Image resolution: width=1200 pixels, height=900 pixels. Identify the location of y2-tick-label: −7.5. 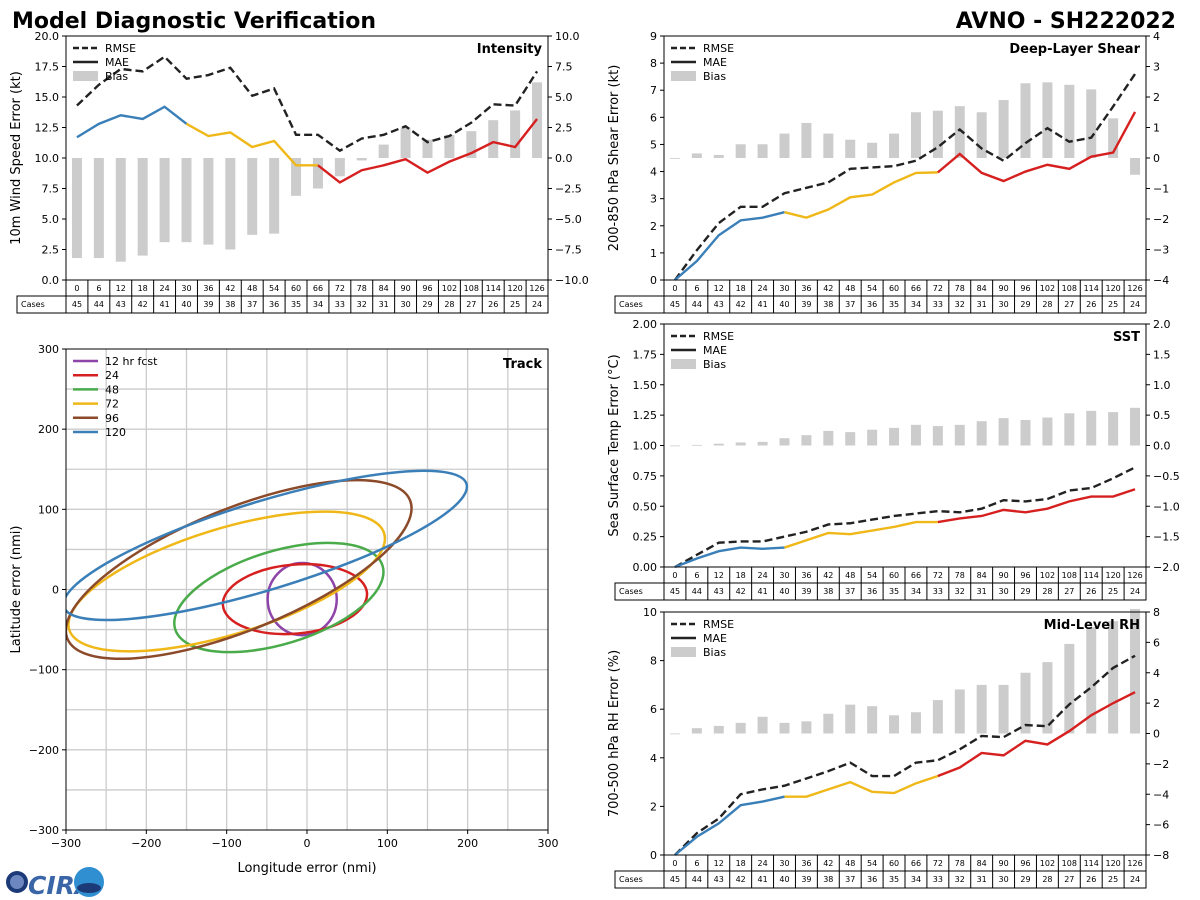
(568, 250).